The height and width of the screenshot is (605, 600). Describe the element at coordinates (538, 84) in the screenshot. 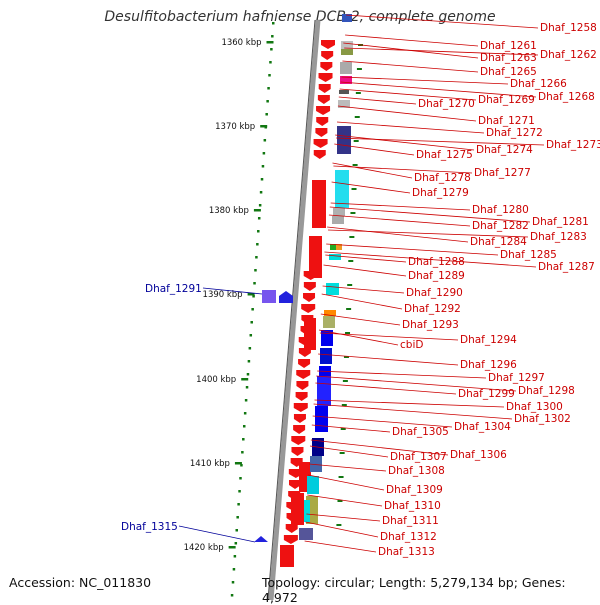

I see `gene-label-dhaf-1266: Dhaf_1266` at that location.